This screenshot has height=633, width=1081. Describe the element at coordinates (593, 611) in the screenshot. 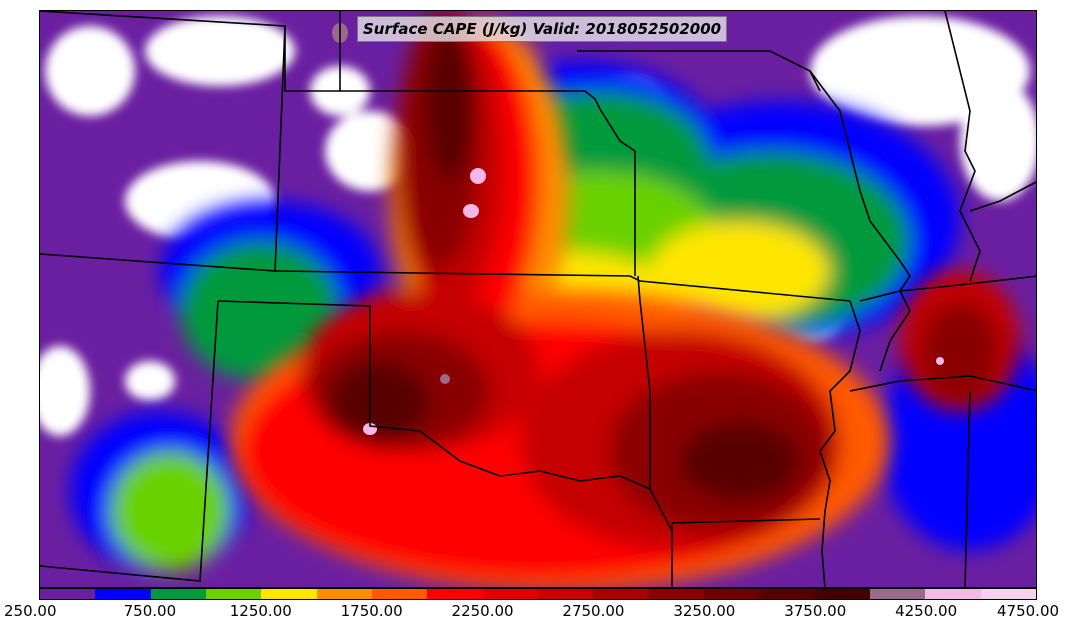

I see `colorbar-tick-label: 2750.00` at that location.